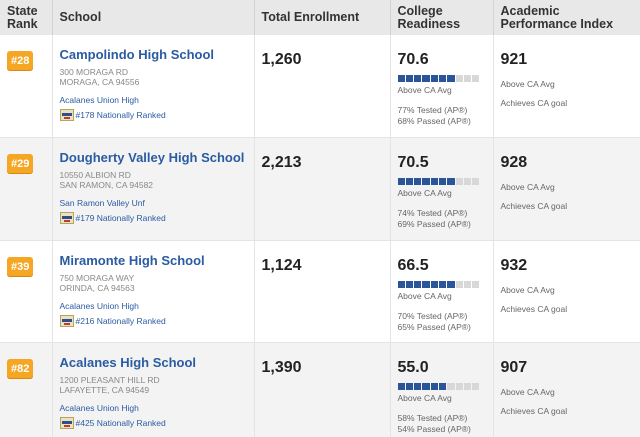  I want to click on enrollment-cell: 1,390, so click(321, 389).